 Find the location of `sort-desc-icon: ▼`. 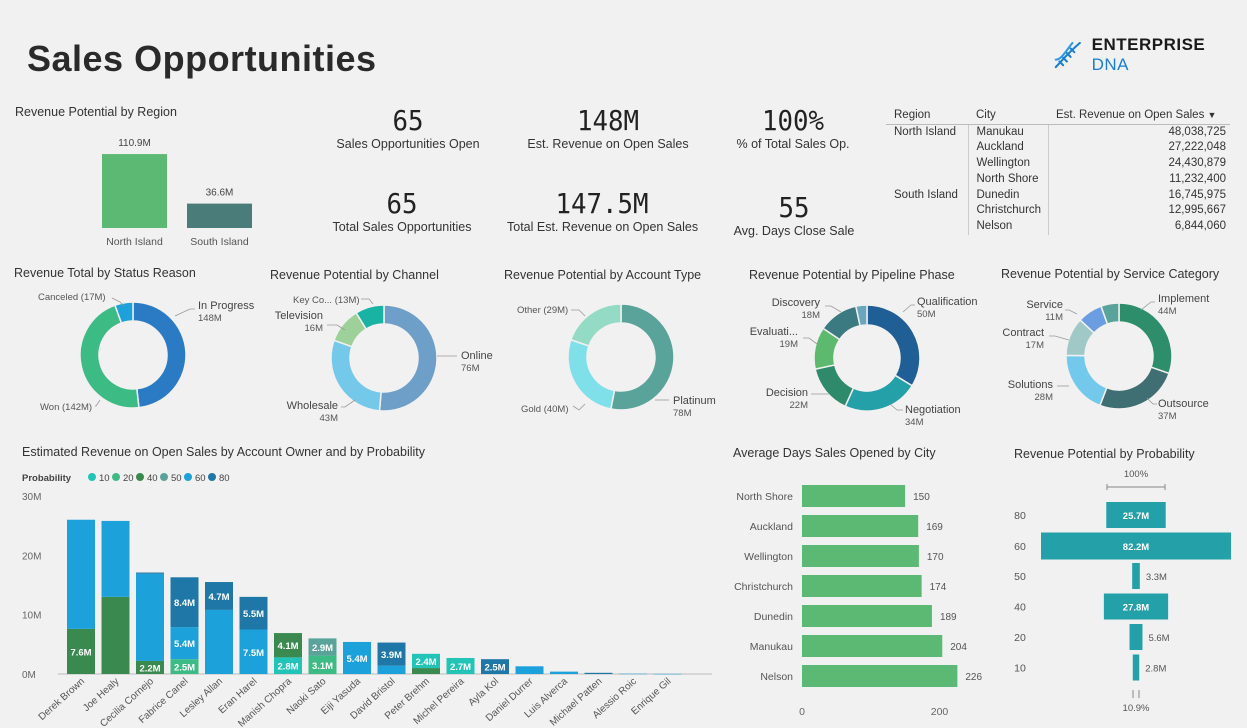

sort-desc-icon: ▼ is located at coordinates (1212, 114).